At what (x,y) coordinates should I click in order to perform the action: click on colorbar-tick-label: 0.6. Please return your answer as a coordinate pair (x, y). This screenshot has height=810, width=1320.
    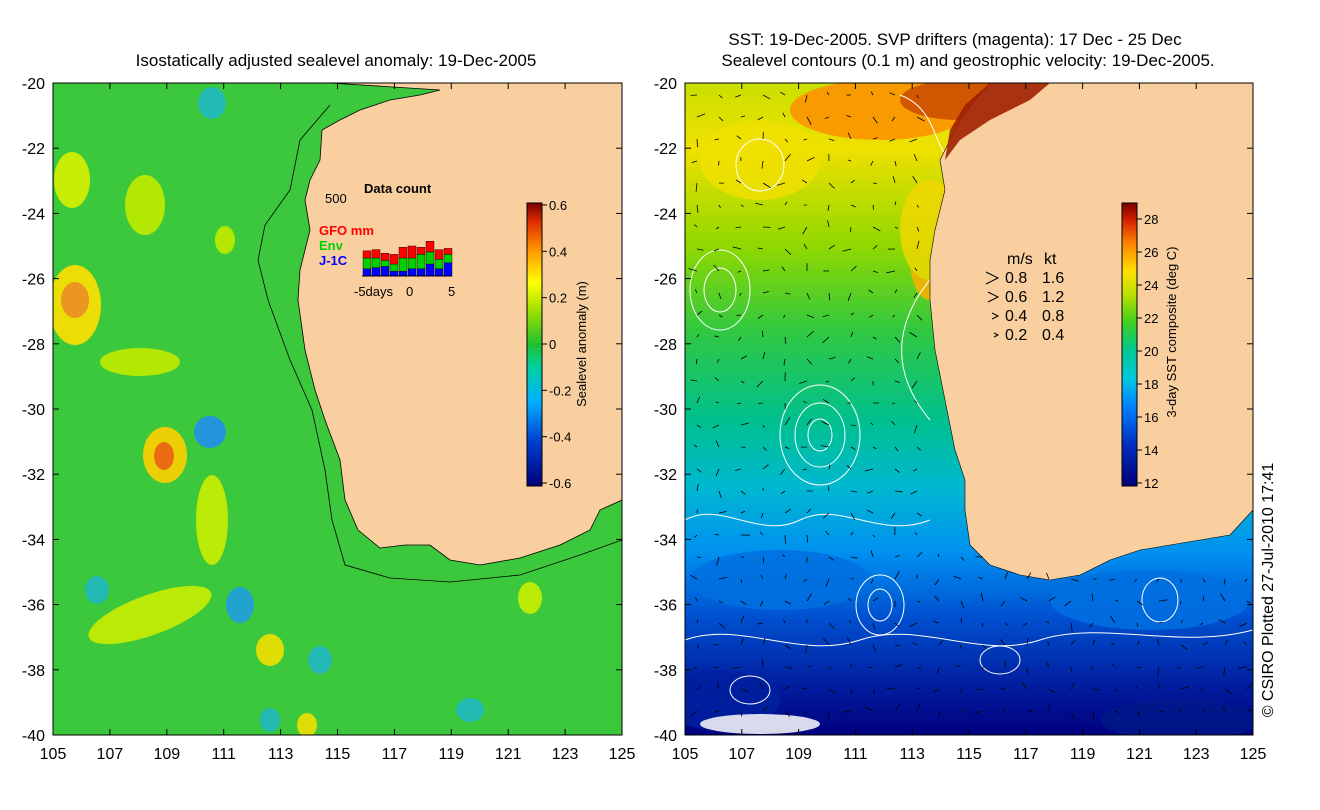
    Looking at the image, I should click on (558, 205).